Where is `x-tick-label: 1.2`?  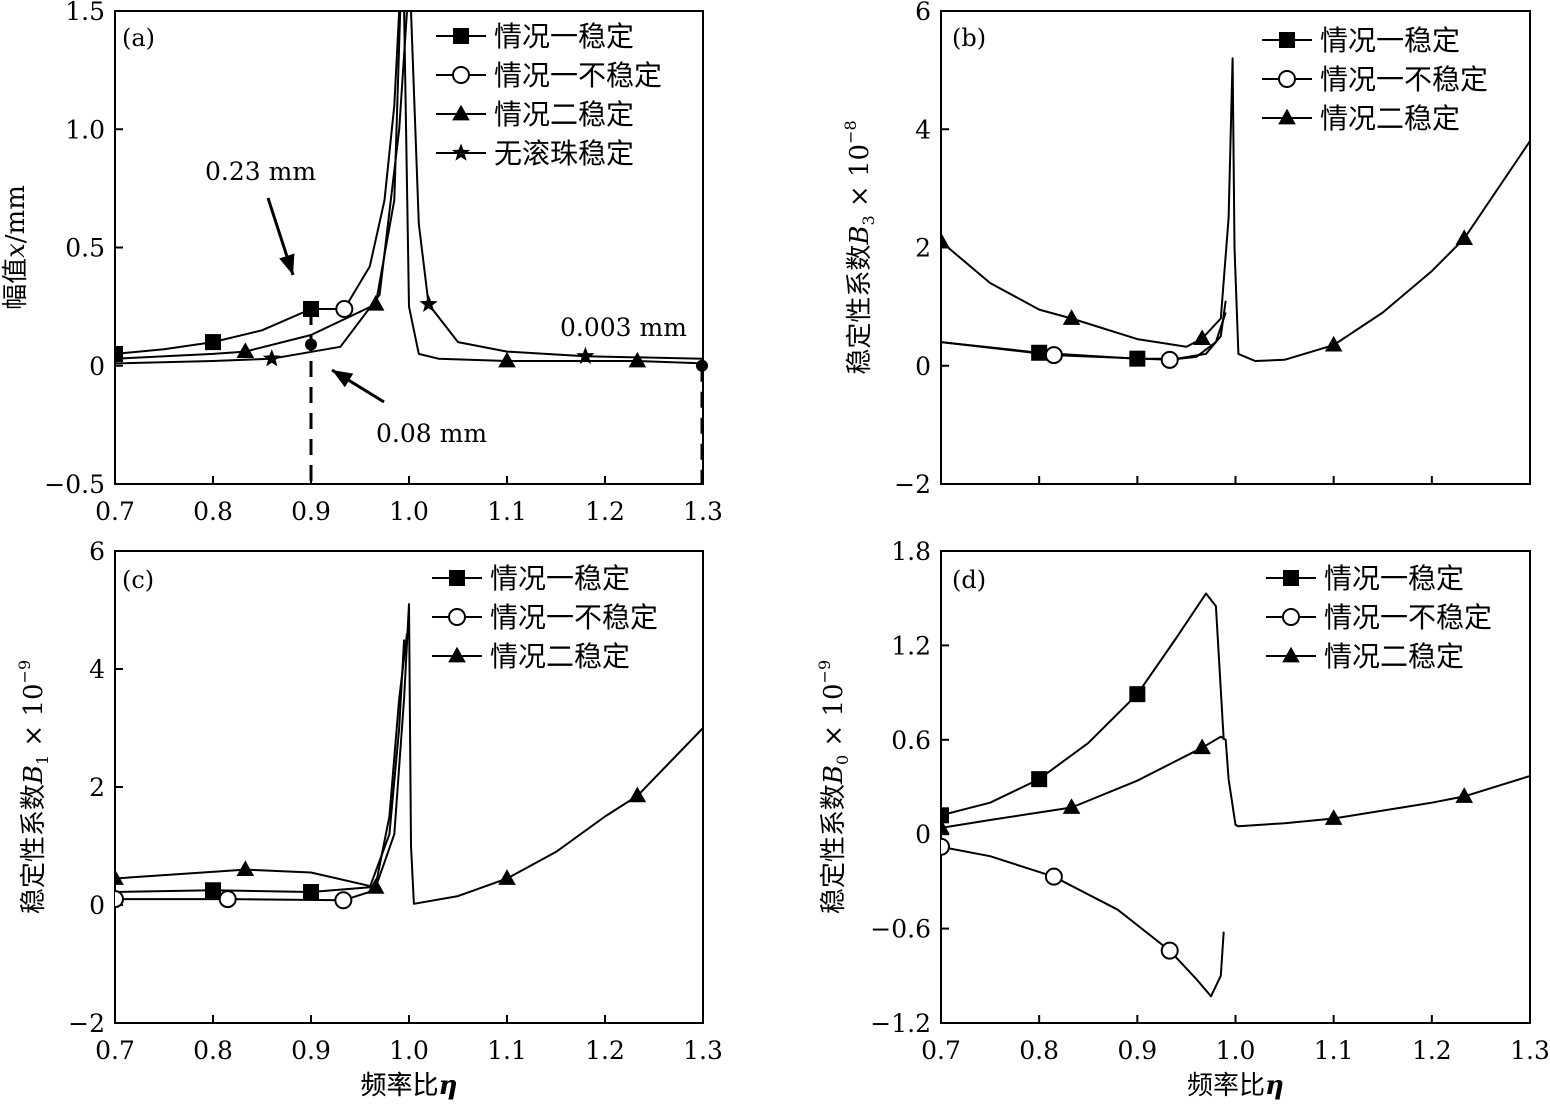
x-tick-label: 1.2 is located at coordinates (605, 511).